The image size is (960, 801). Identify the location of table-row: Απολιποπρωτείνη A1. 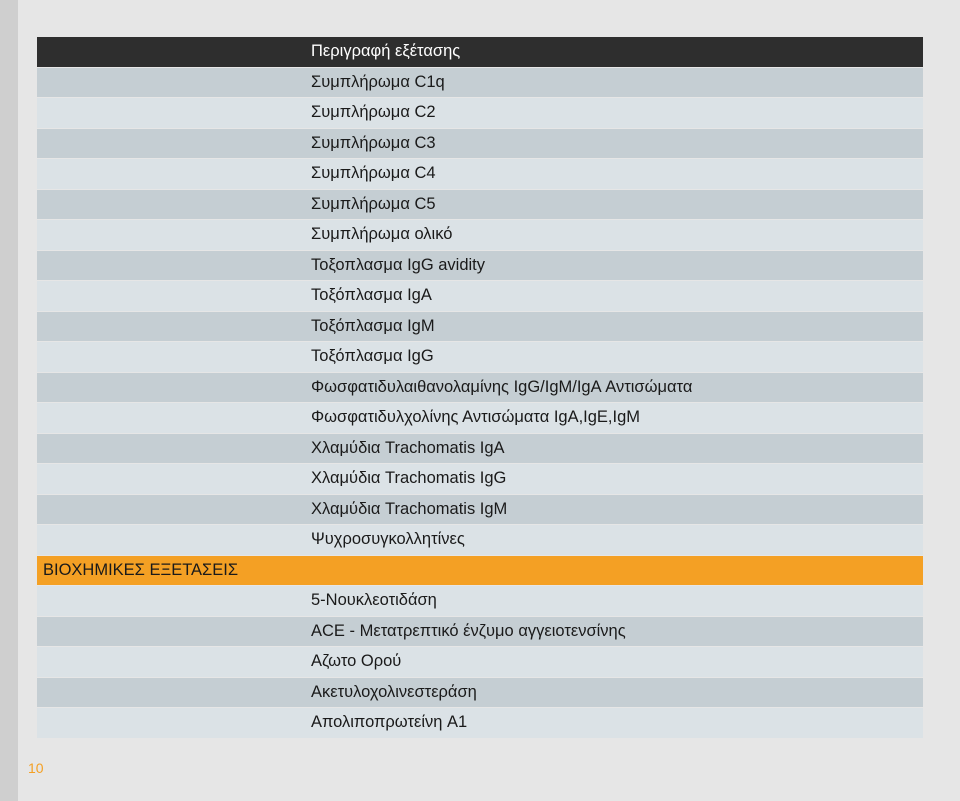
(480, 723).